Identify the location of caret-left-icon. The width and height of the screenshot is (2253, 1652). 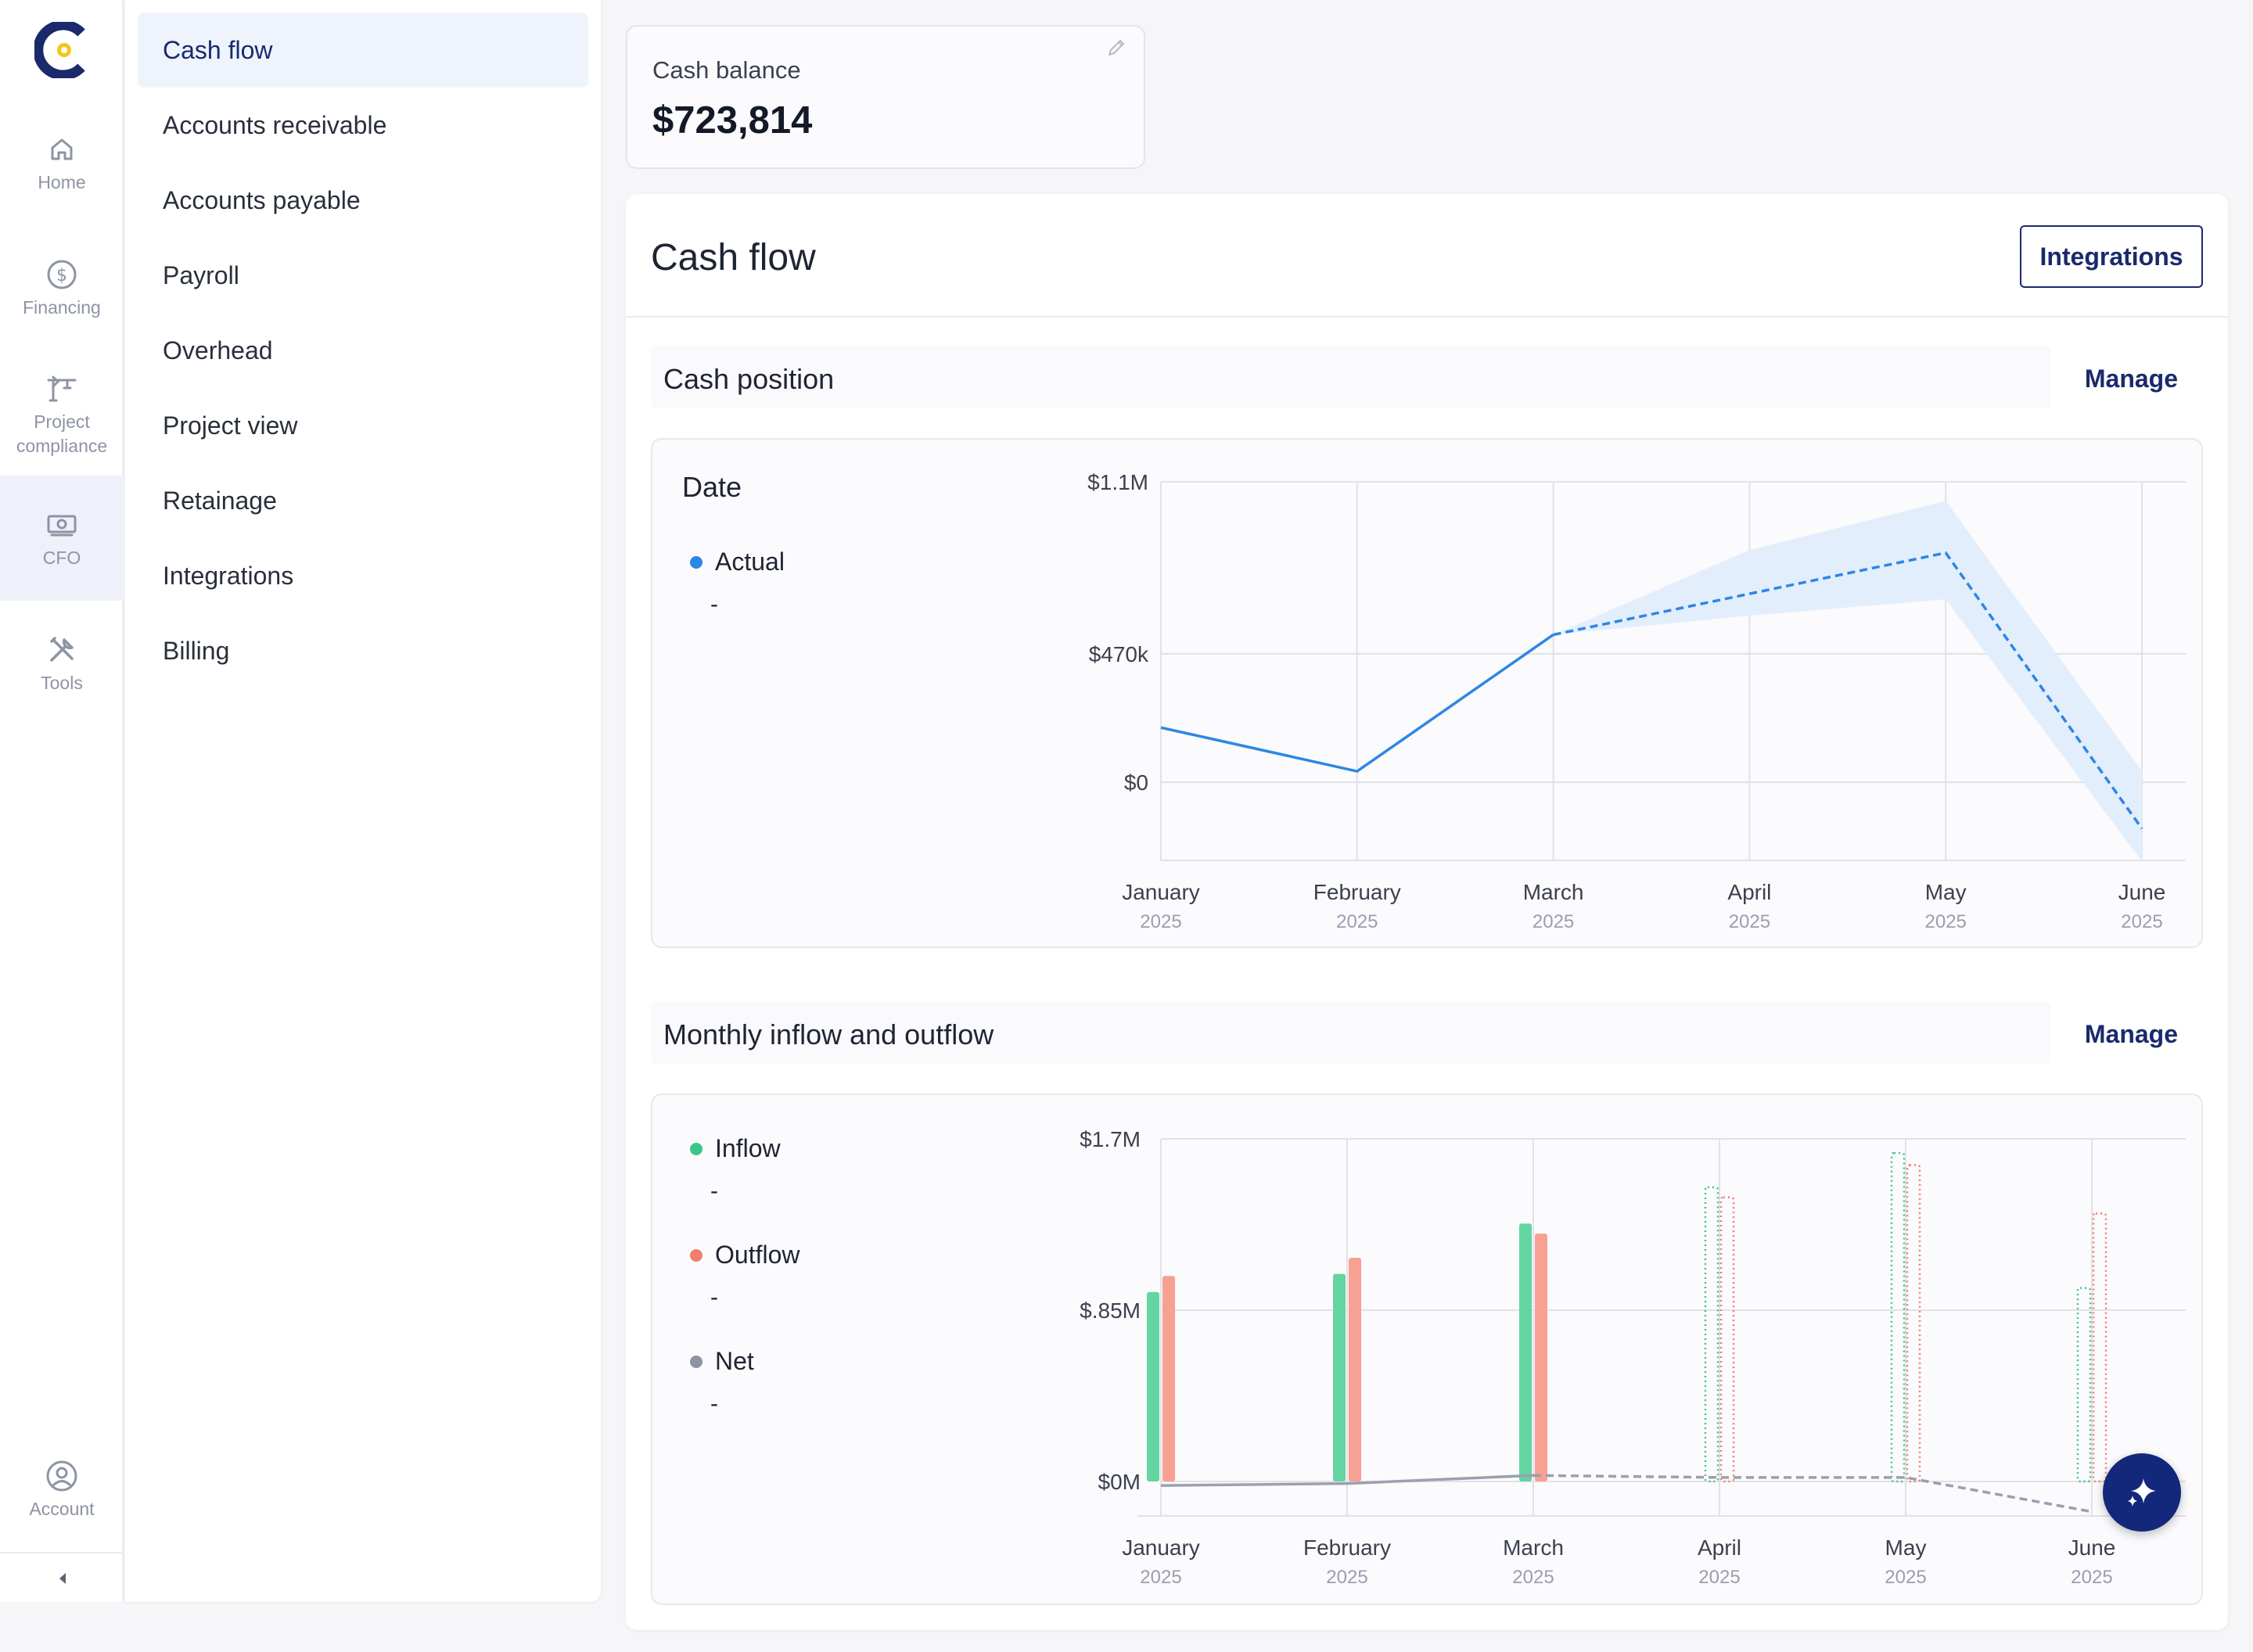
(62, 1578).